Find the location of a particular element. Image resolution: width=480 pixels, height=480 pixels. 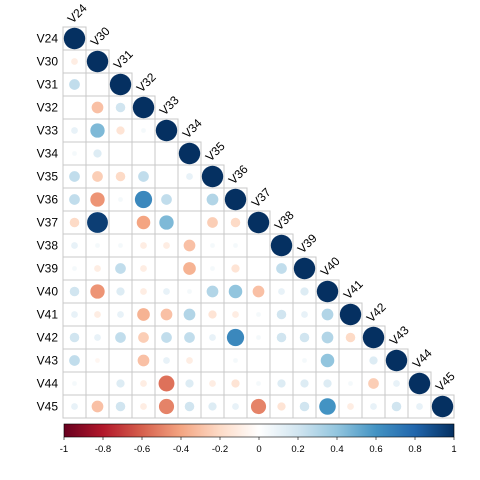

corr-circle-V42-V42 is located at coordinates (373, 337).